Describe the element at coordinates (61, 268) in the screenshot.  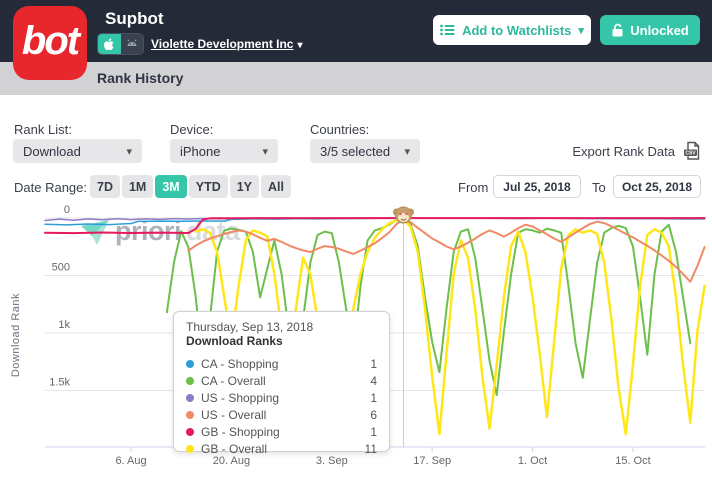
I see `y-tick-label: 500` at that location.